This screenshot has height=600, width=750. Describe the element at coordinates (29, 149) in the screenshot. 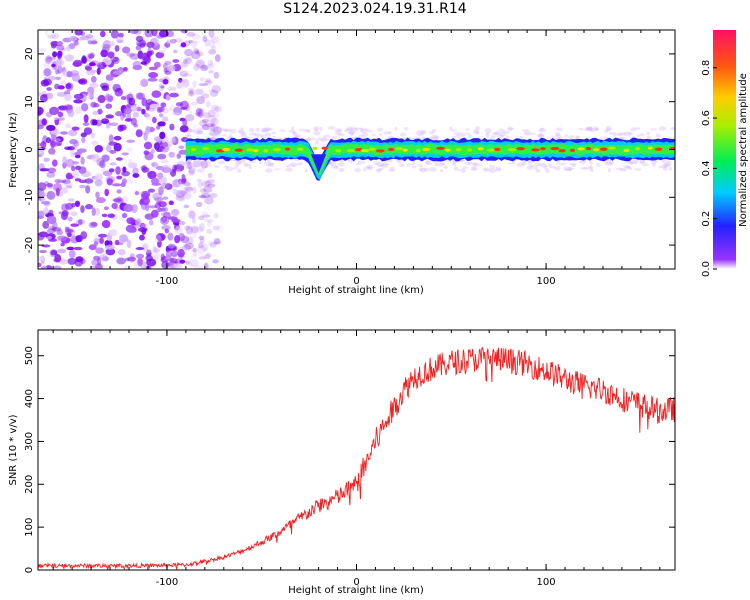

I see `spectrogram-ytick-label: 0` at that location.